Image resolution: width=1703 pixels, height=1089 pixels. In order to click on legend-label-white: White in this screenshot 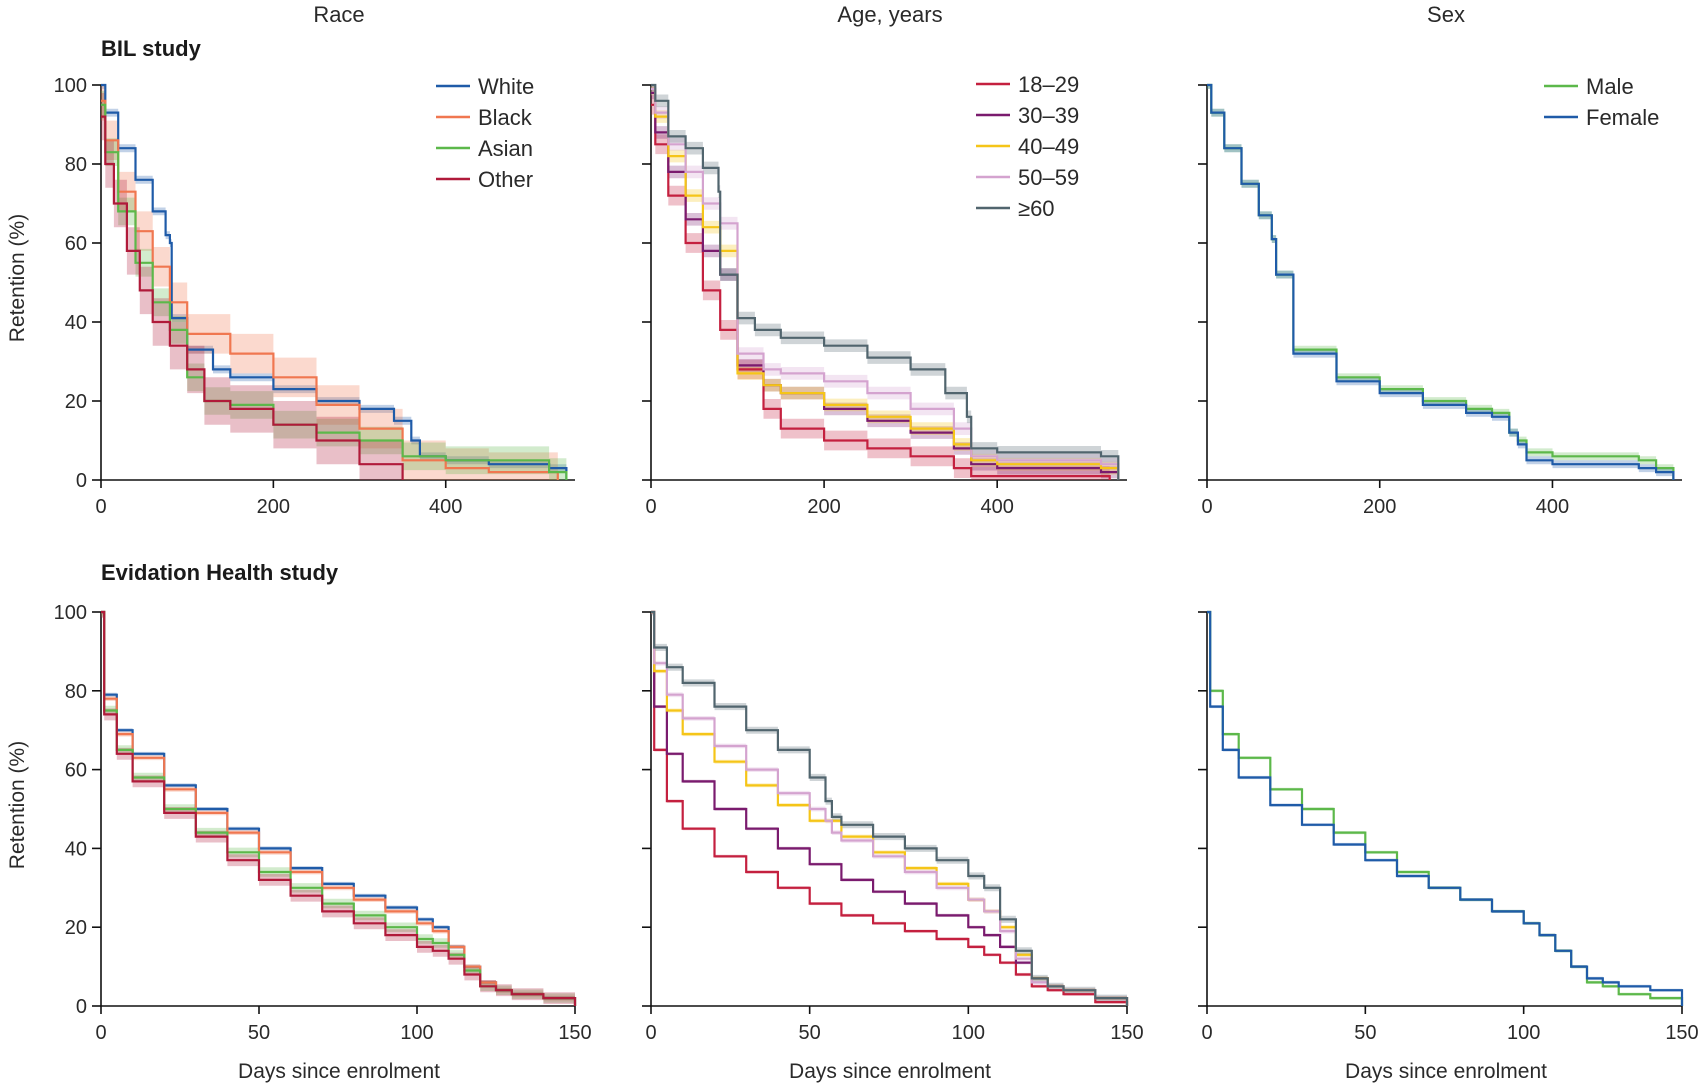, I will do `click(506, 86)`.